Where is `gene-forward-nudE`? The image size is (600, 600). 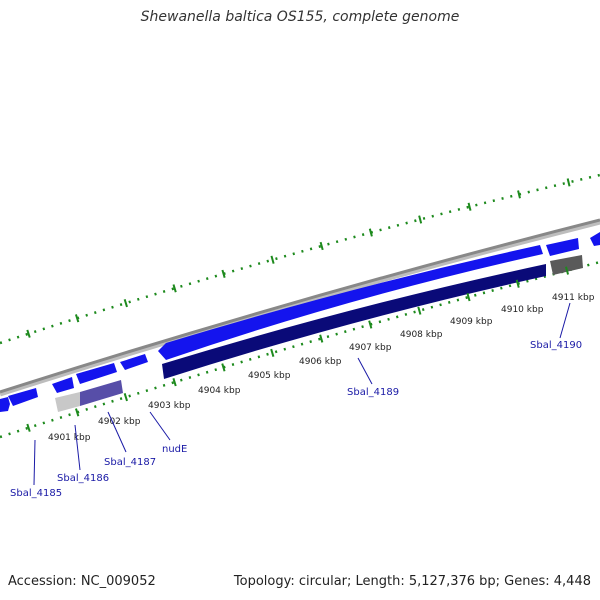
gene-forward-nudE is located at coordinates (350, 302).